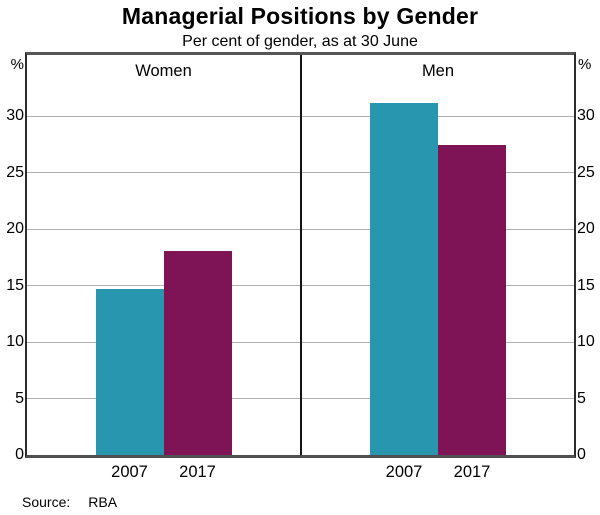 Image resolution: width=600 pixels, height=515 pixels. I want to click on y-tick-right-col-0: 0, so click(581, 454).